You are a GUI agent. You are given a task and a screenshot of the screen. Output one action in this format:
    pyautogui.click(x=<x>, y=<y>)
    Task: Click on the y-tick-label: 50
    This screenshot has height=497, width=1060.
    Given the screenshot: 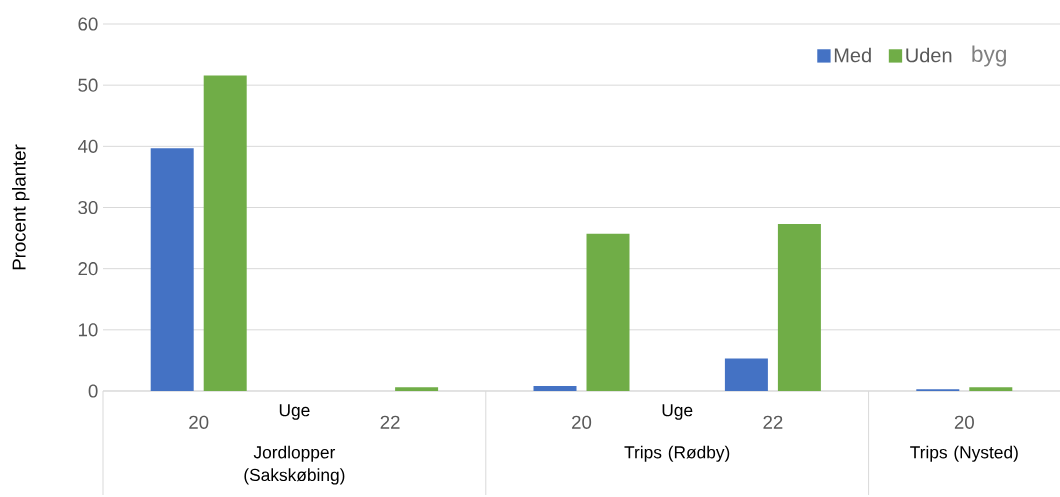 What is the action you would take?
    pyautogui.click(x=88, y=85)
    